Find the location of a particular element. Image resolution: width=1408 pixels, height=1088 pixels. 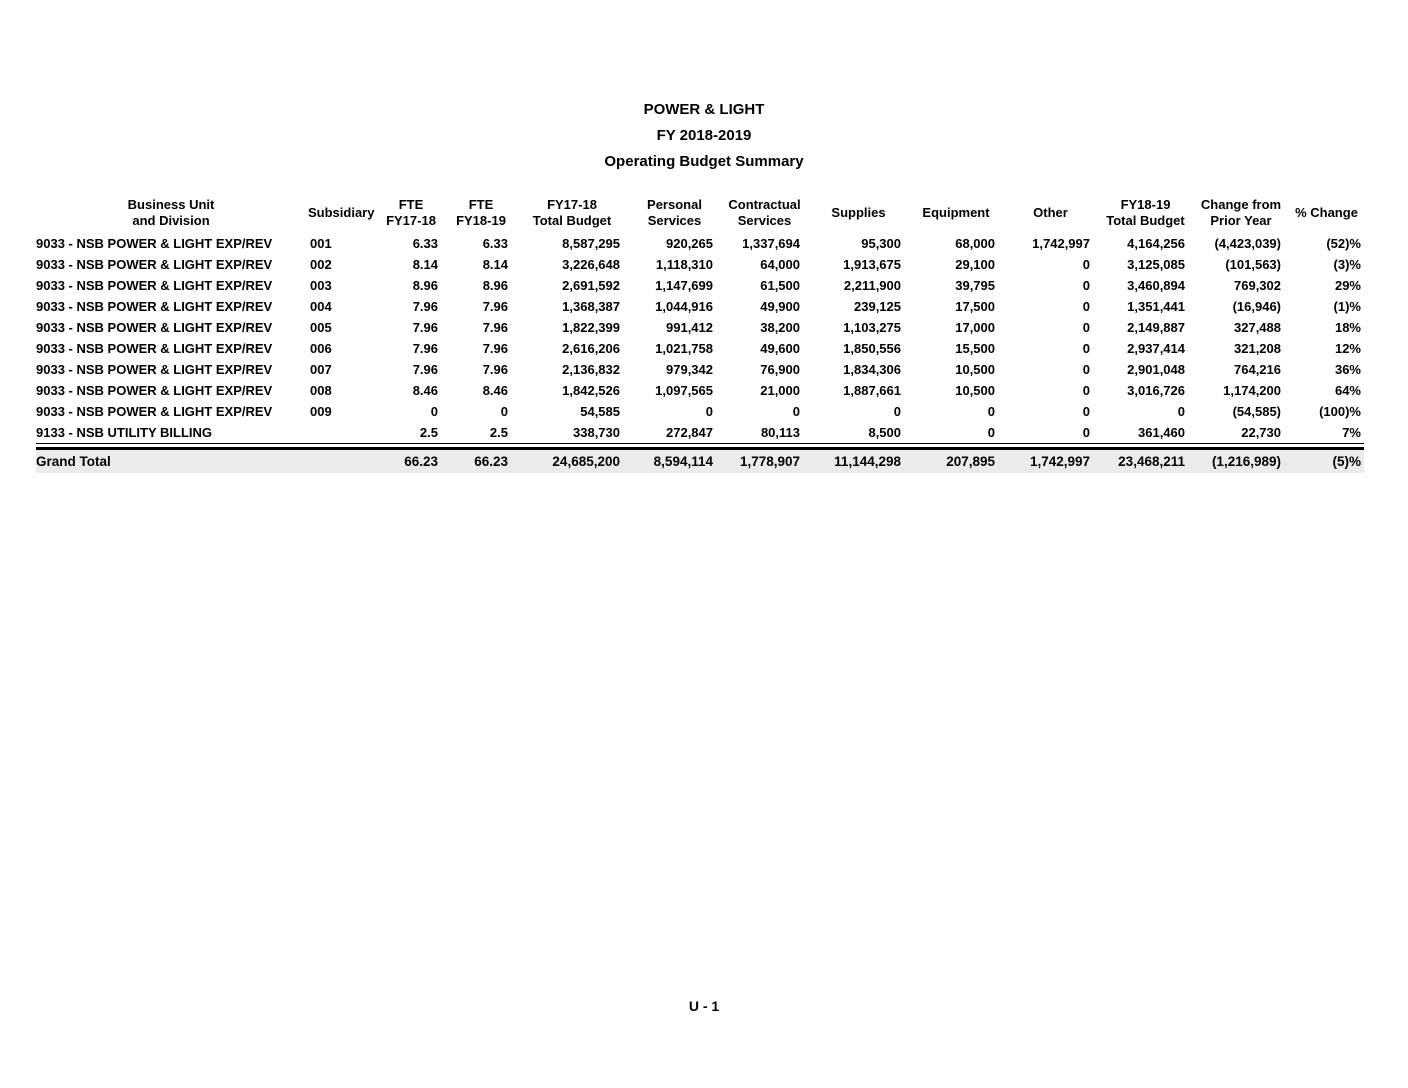

cell-business-unit: 9133 - NSB UTILITY BILLING is located at coordinates (171, 433).